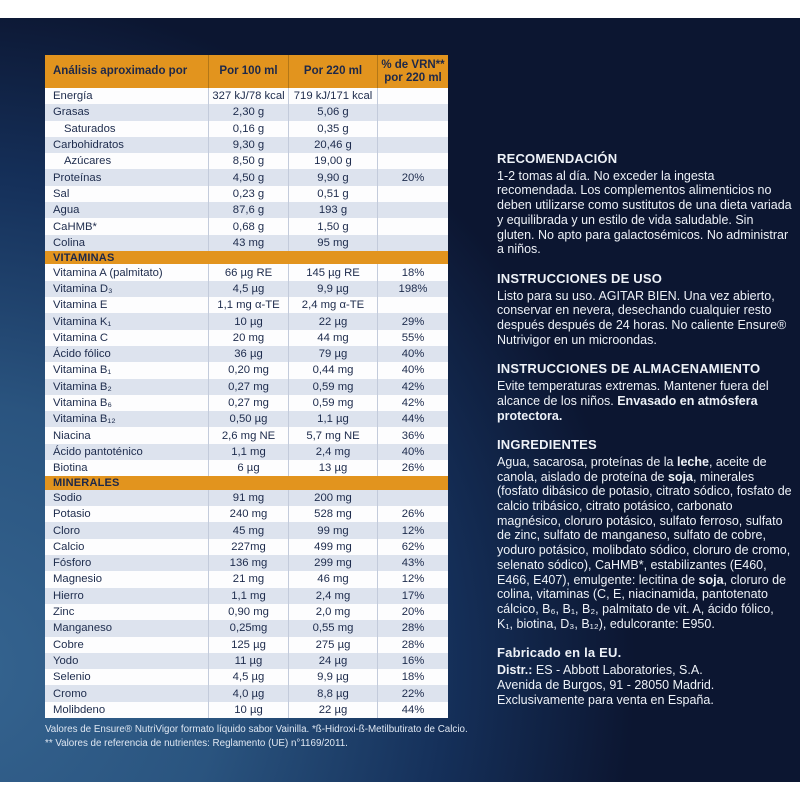 This screenshot has width=800, height=800. What do you see at coordinates (629, 369) in the screenshot?
I see `info-section-title: INSTRUCCIONES DE ALMACENAMIENTO` at bounding box center [629, 369].